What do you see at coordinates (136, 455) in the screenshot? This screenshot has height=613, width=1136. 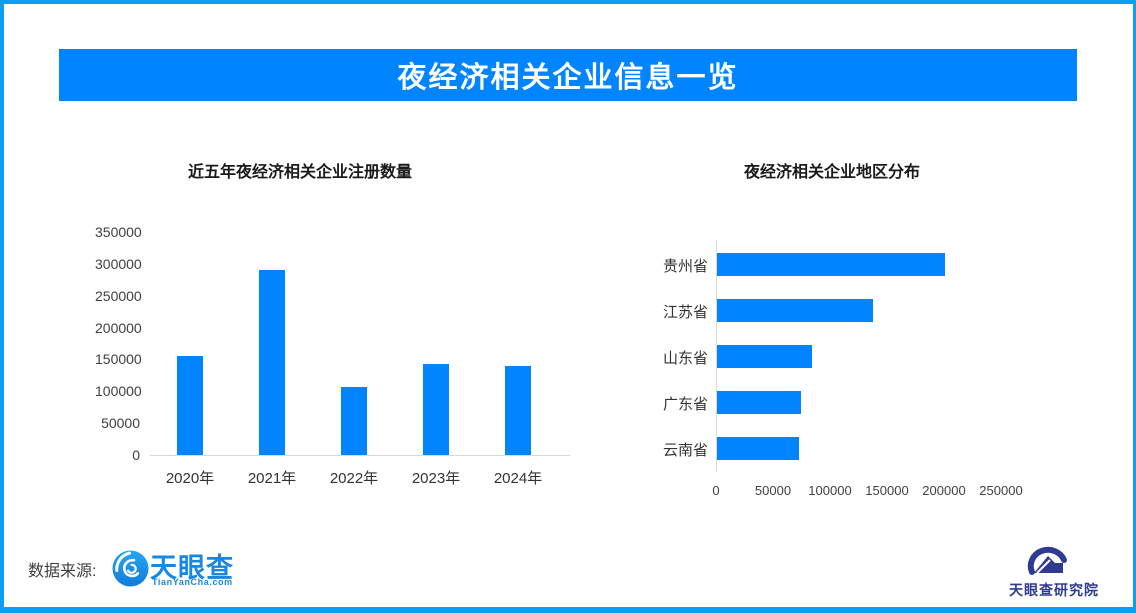 I see `y-axis-tick-0: 0` at bounding box center [136, 455].